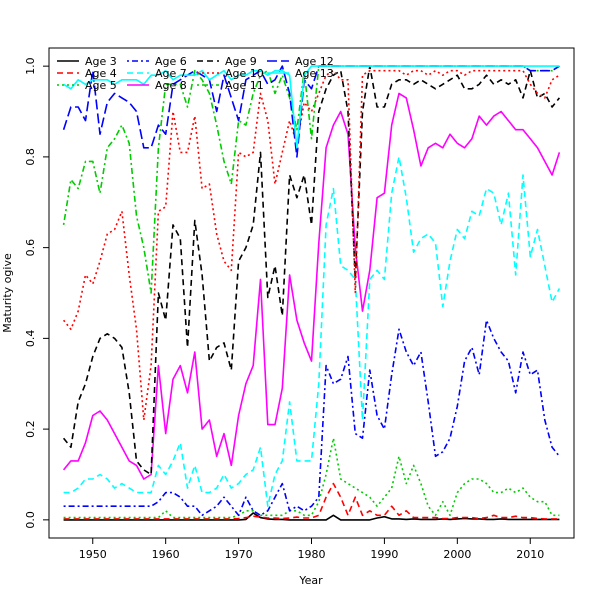 This screenshot has width=600, height=600. What do you see at coordinates (241, 61) in the screenshot?
I see `legend-label: Age 9` at bounding box center [241, 61].